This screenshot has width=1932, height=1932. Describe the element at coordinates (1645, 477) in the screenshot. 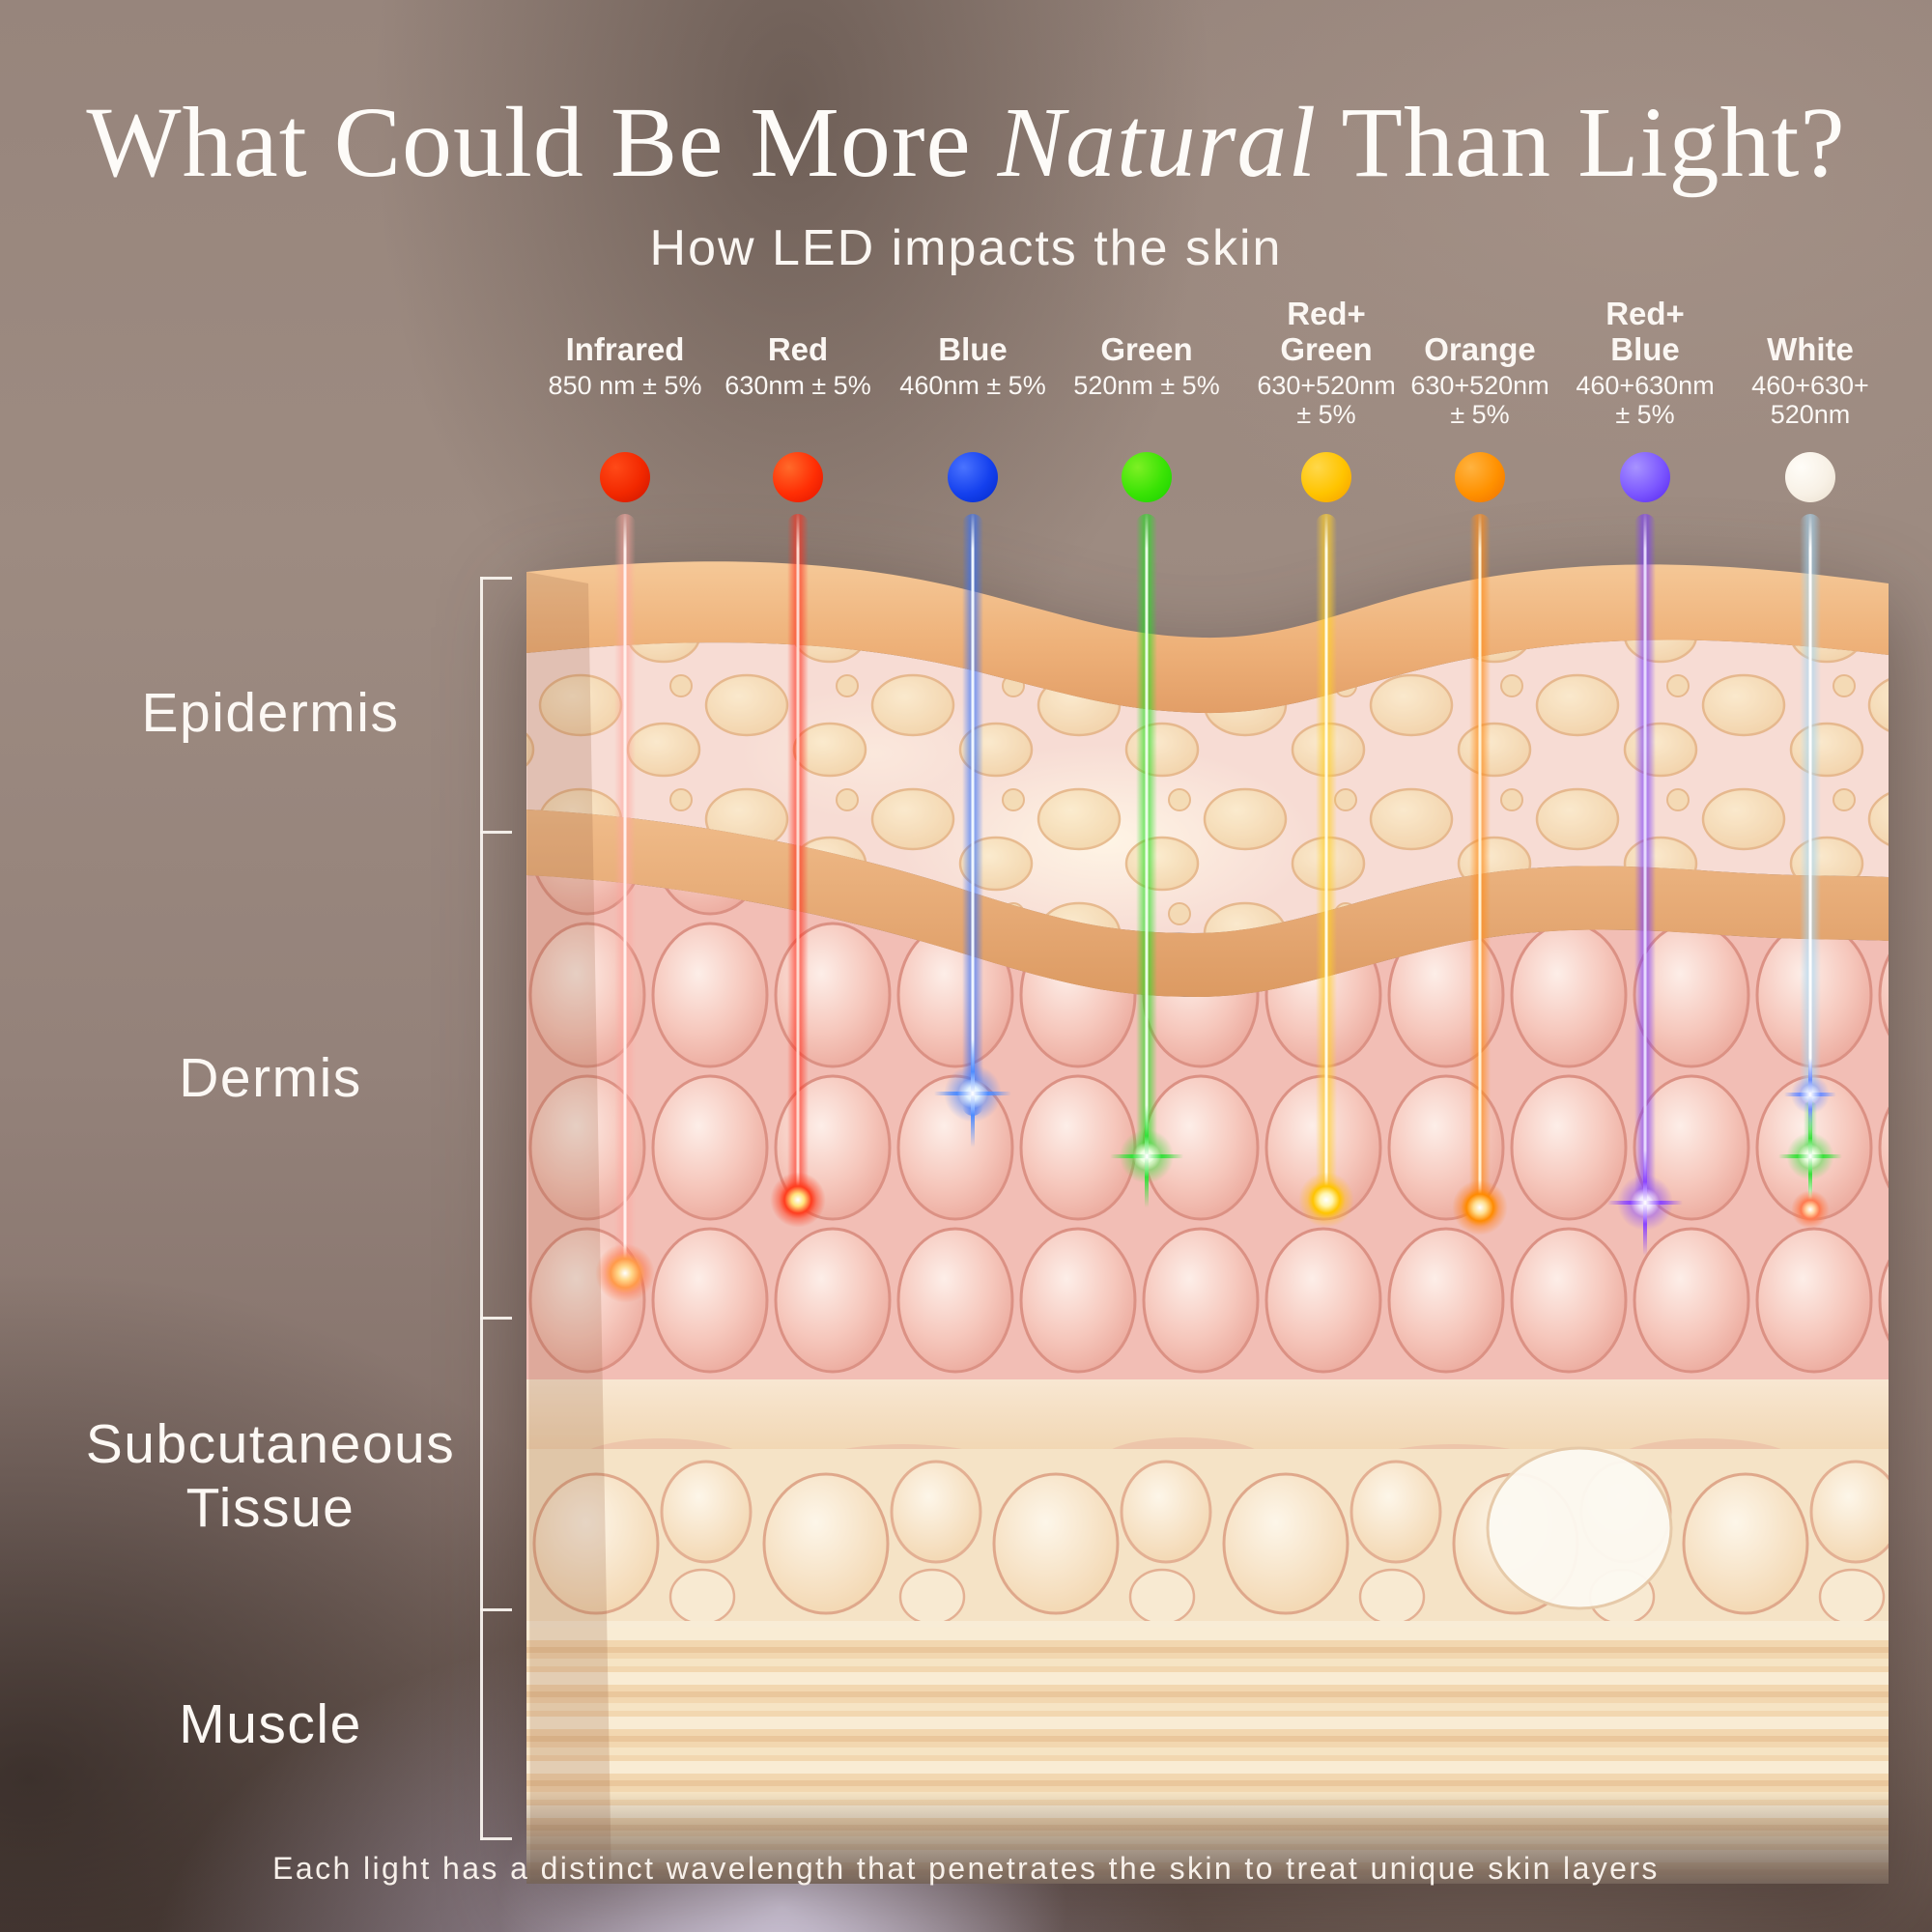

I see `light-dot-red-blue` at that location.